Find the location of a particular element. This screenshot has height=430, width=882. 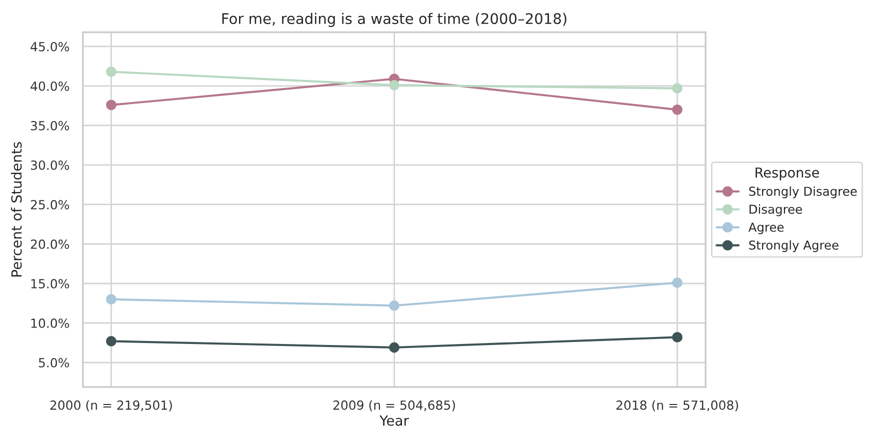

legend-label: Agree is located at coordinates (766, 228).